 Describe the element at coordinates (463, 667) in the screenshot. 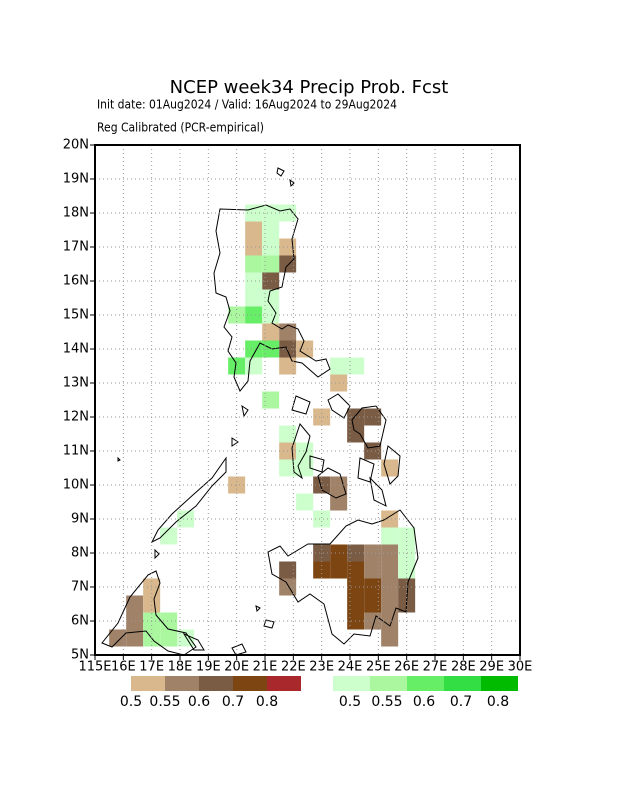

I see `x-tick-label: 28E` at that location.